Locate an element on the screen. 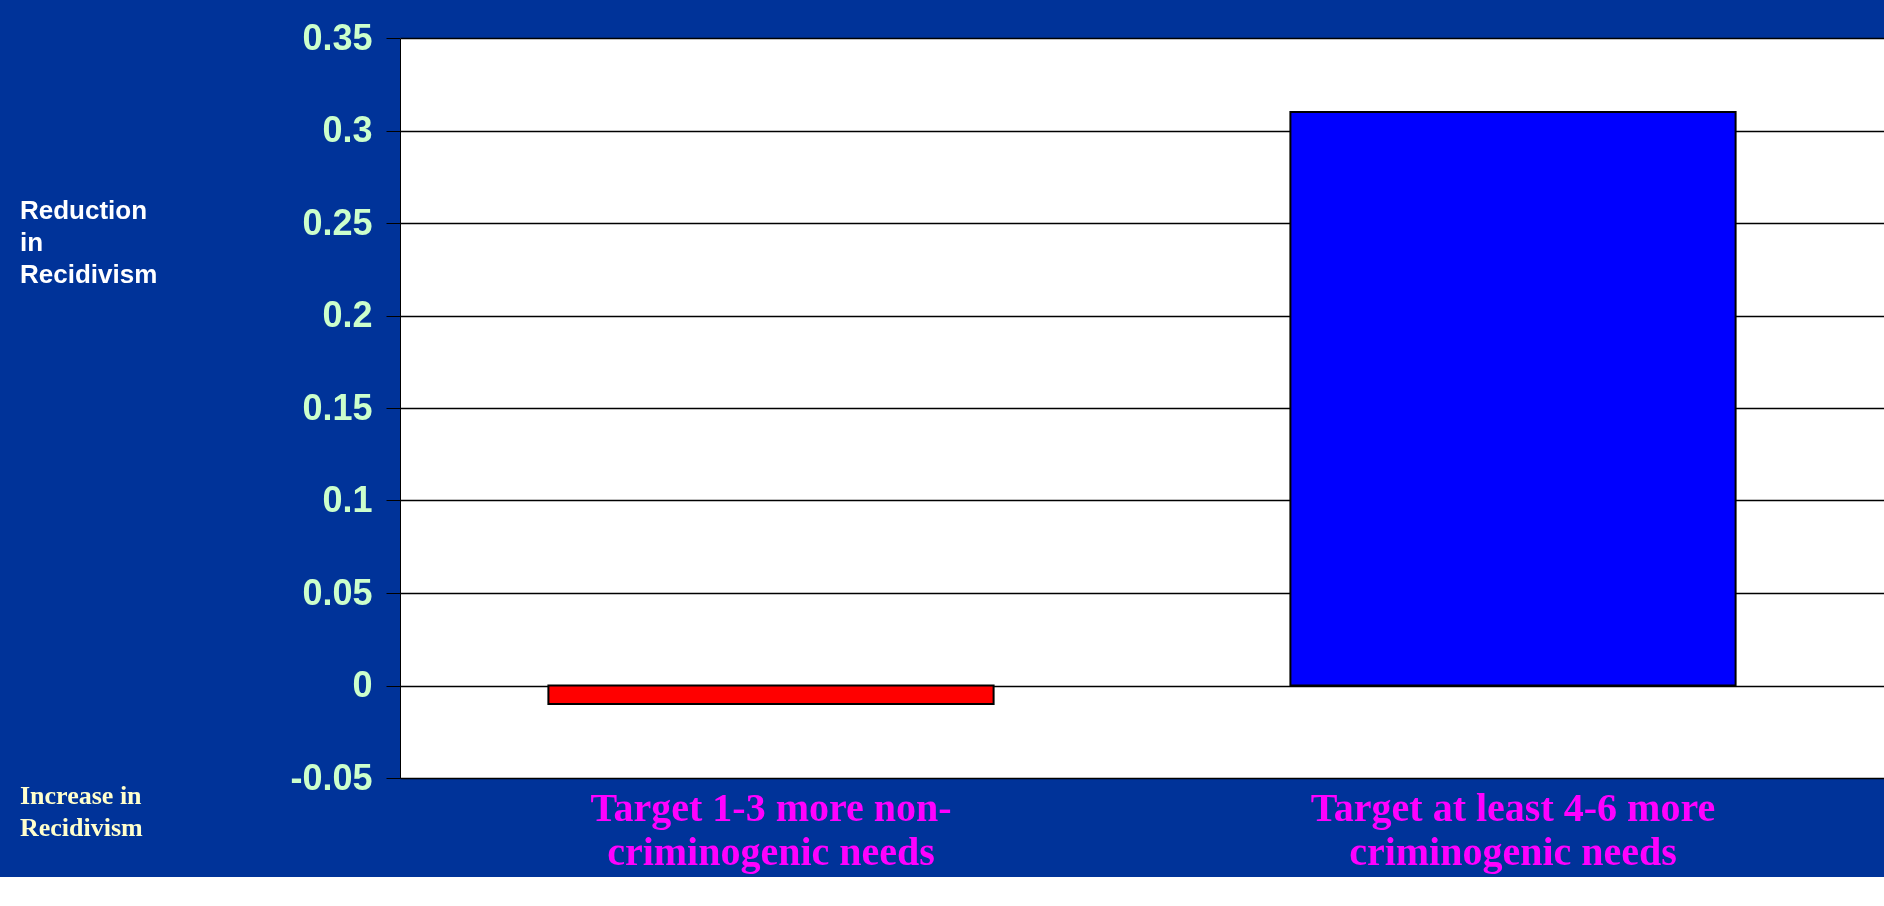  y-tick-label: 0.25 is located at coordinates (337, 222).